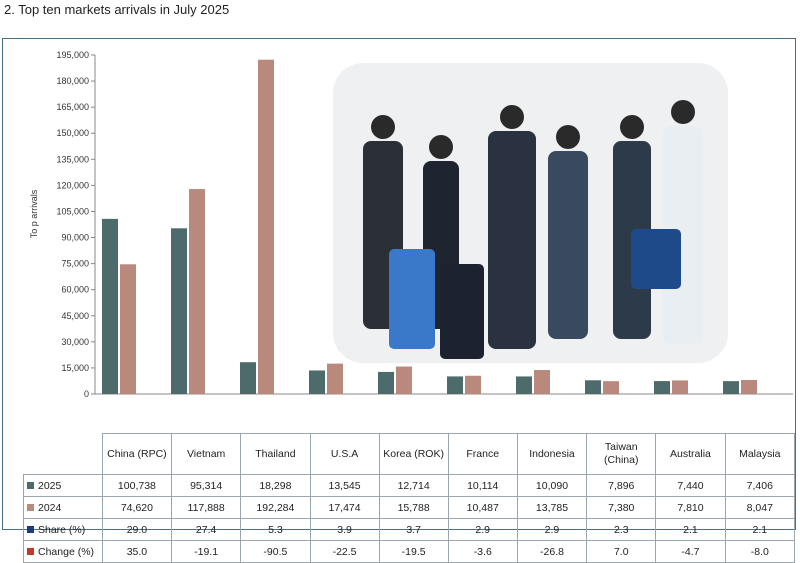 This screenshot has width=800, height=563. I want to click on y-tick-label: 195,000, so click(72, 55).